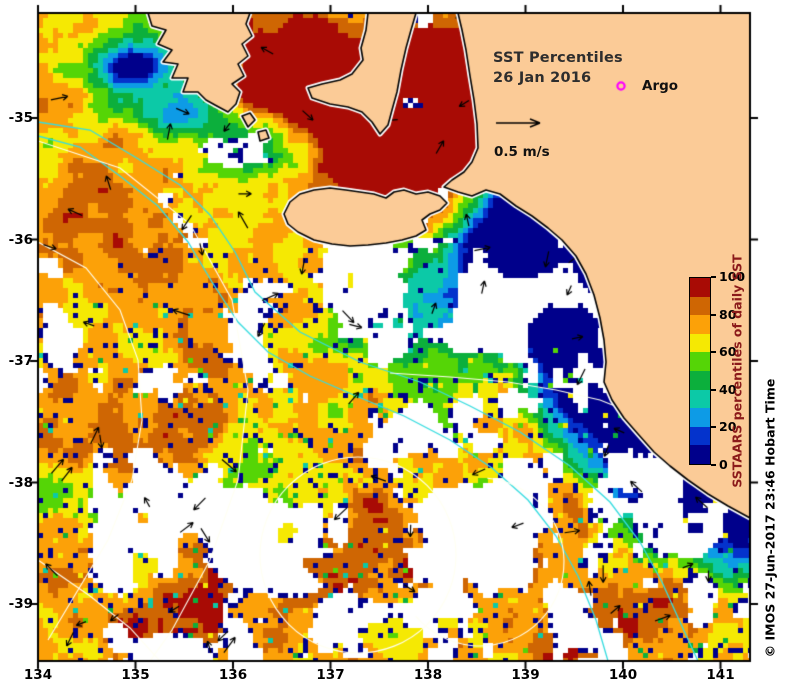 The height and width of the screenshot is (700, 791). Describe the element at coordinates (20, 482) in the screenshot. I see `y-tick-label: -38` at that location.